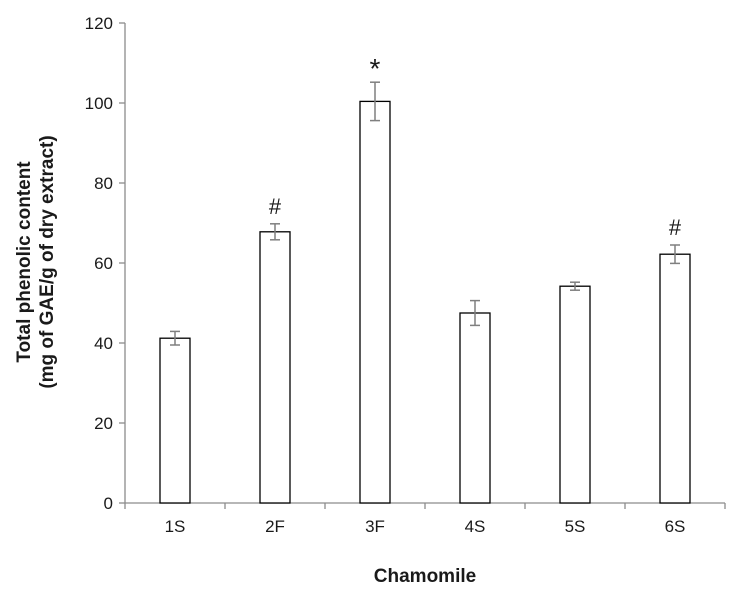  Describe the element at coordinates (575, 526) in the screenshot. I see `x-tick-label: 5S` at that location.